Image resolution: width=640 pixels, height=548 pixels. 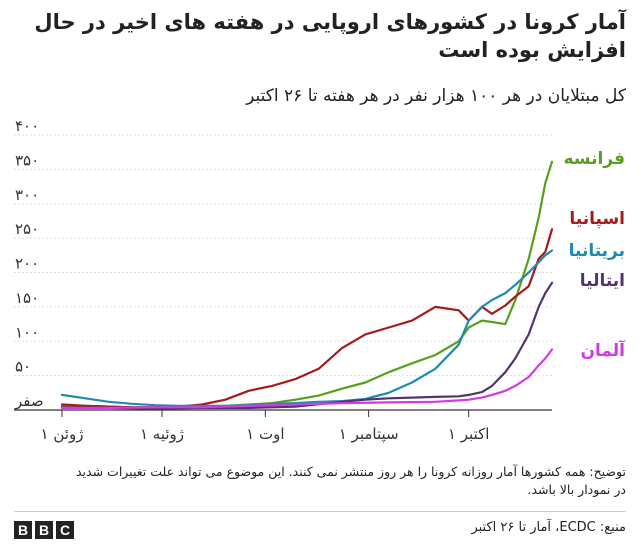 What do you see at coordinates (265, 434) in the screenshot?
I see `x-tick-label: ۱ اوت` at bounding box center [265, 434].